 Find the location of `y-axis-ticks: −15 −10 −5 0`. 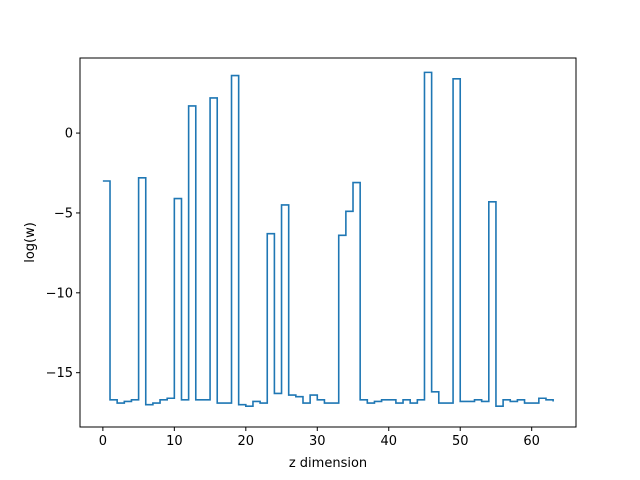

y-axis-ticks: −15 −10 −5 0 is located at coordinates (63, 254).